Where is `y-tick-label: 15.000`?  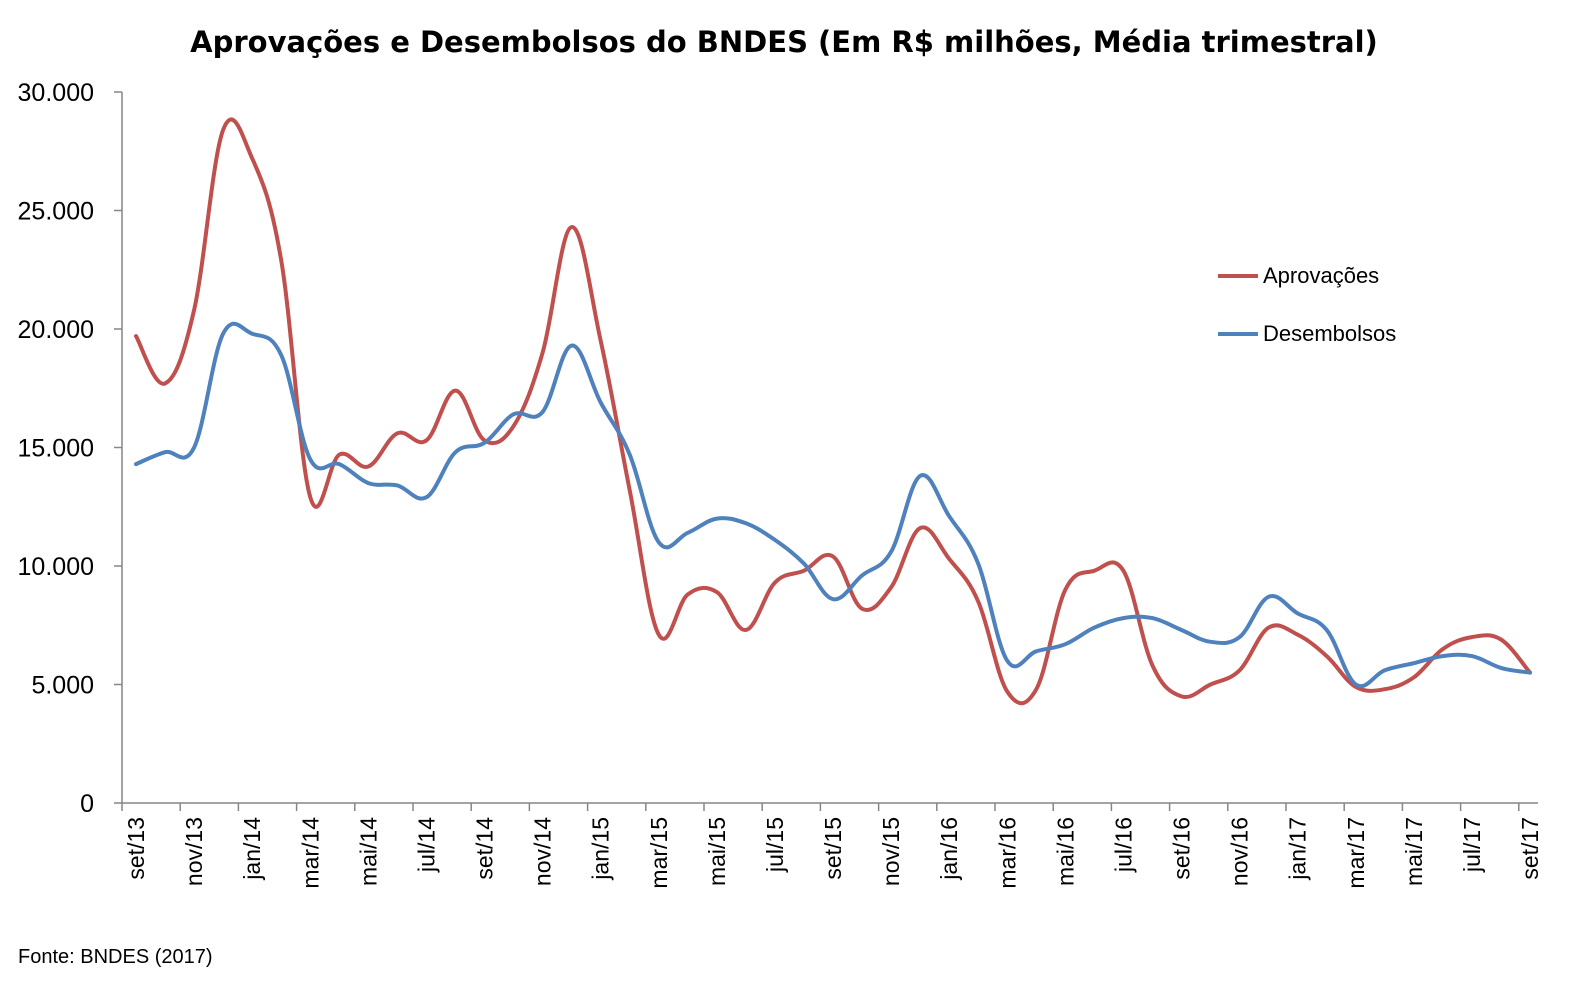 y-tick-label: 15.000 is located at coordinates (56, 449).